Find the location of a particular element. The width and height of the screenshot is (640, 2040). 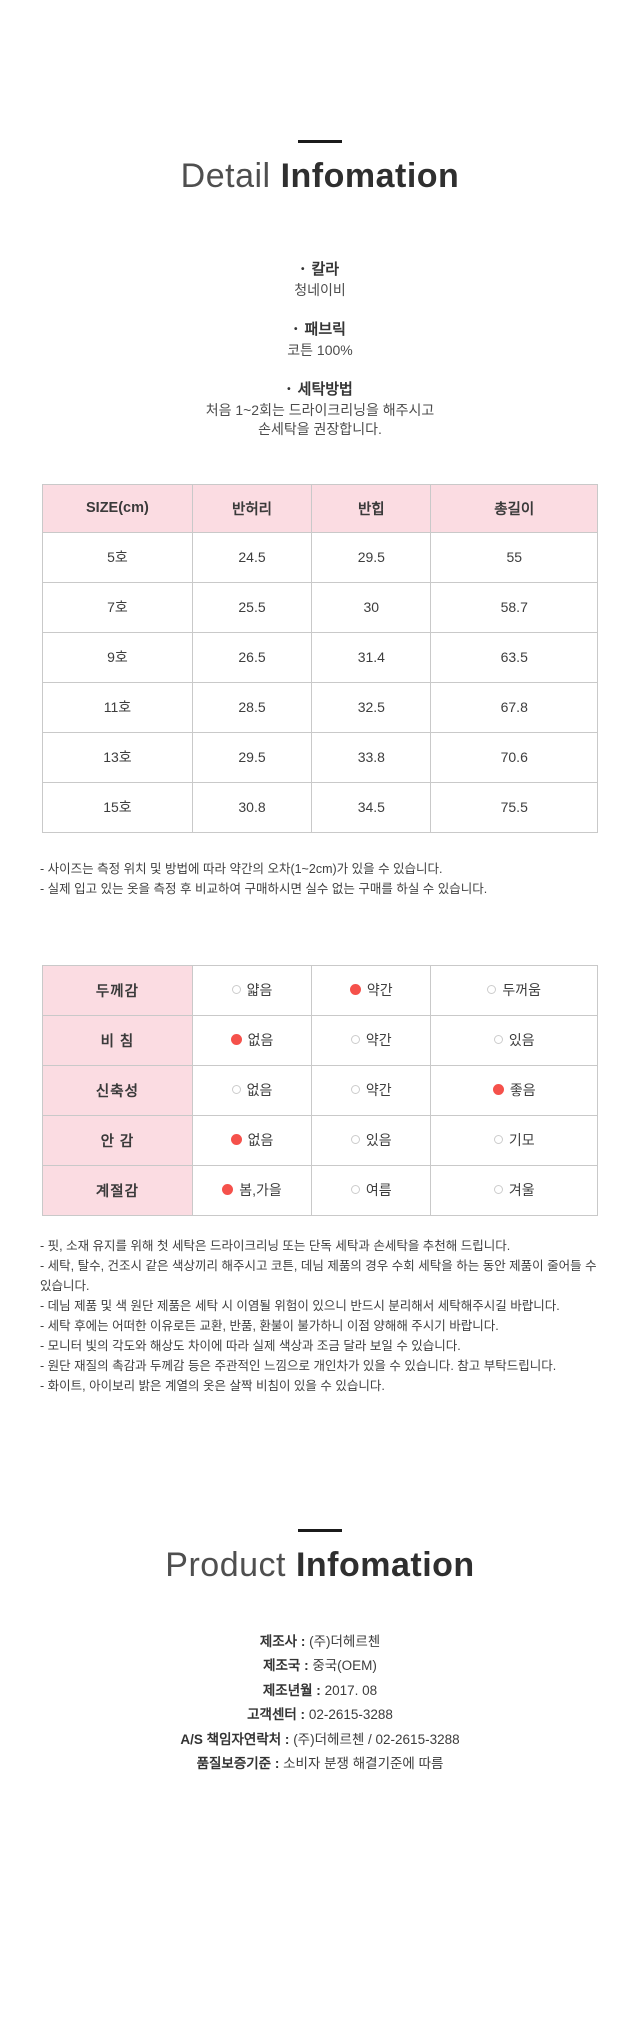

size-cell: 63.5 is located at coordinates (514, 657).